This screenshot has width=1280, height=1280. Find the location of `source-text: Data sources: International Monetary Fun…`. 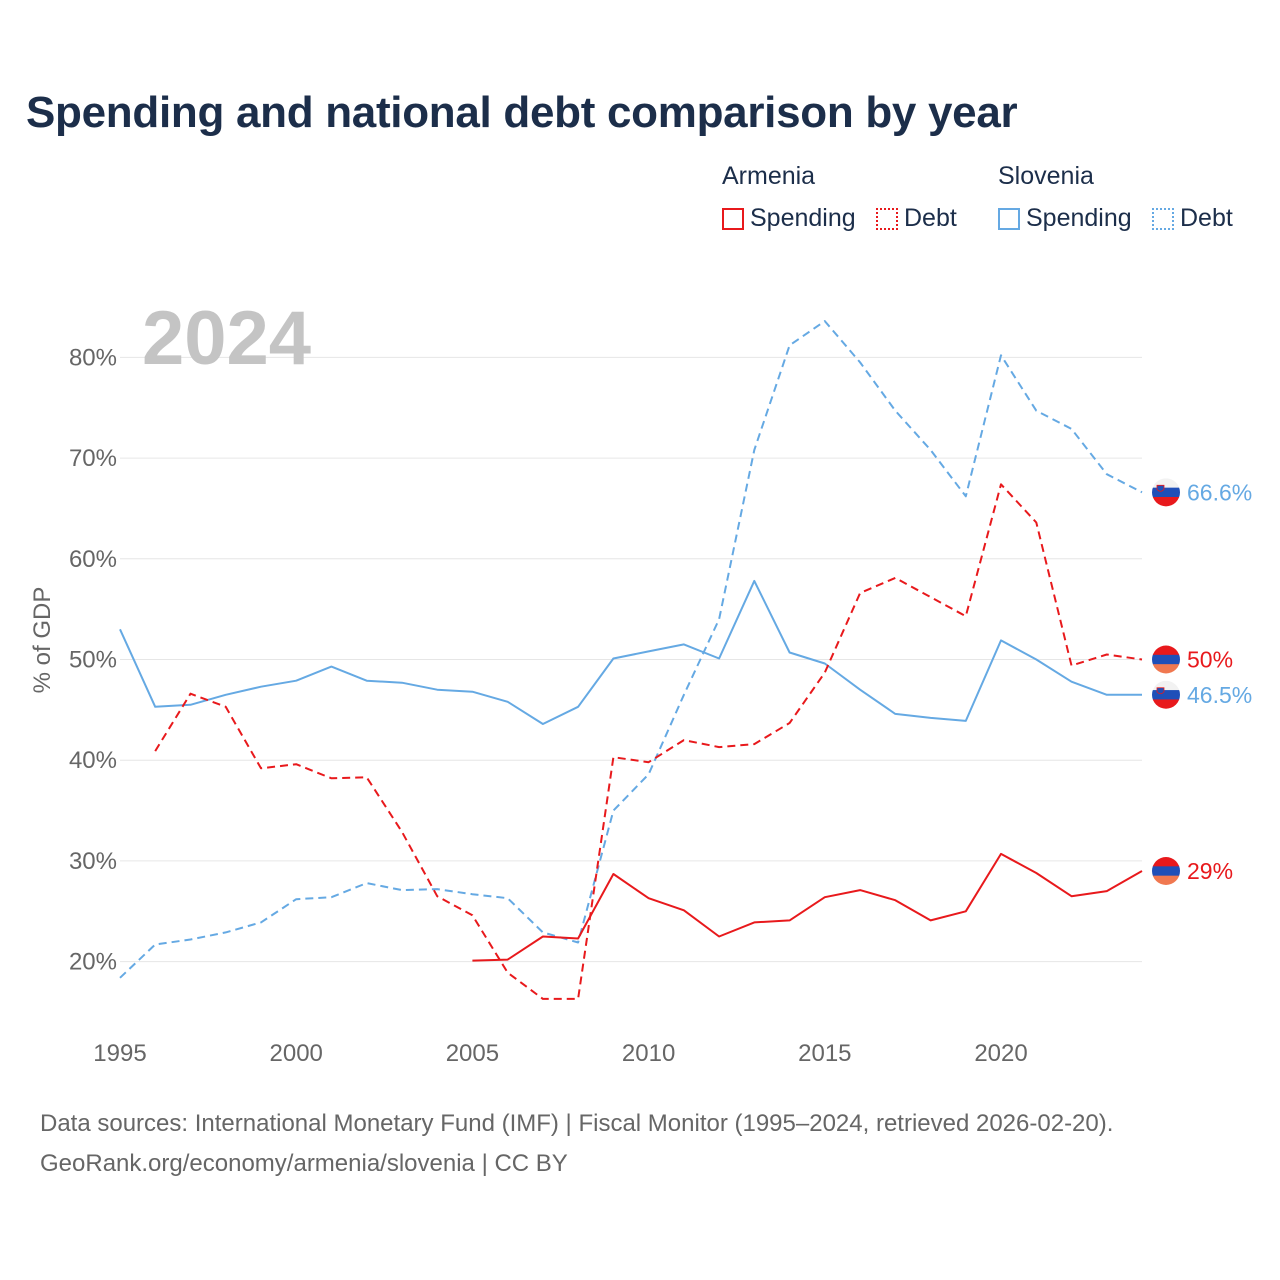

source-text: Data sources: International Monetary Fun… is located at coordinates (577, 1123).